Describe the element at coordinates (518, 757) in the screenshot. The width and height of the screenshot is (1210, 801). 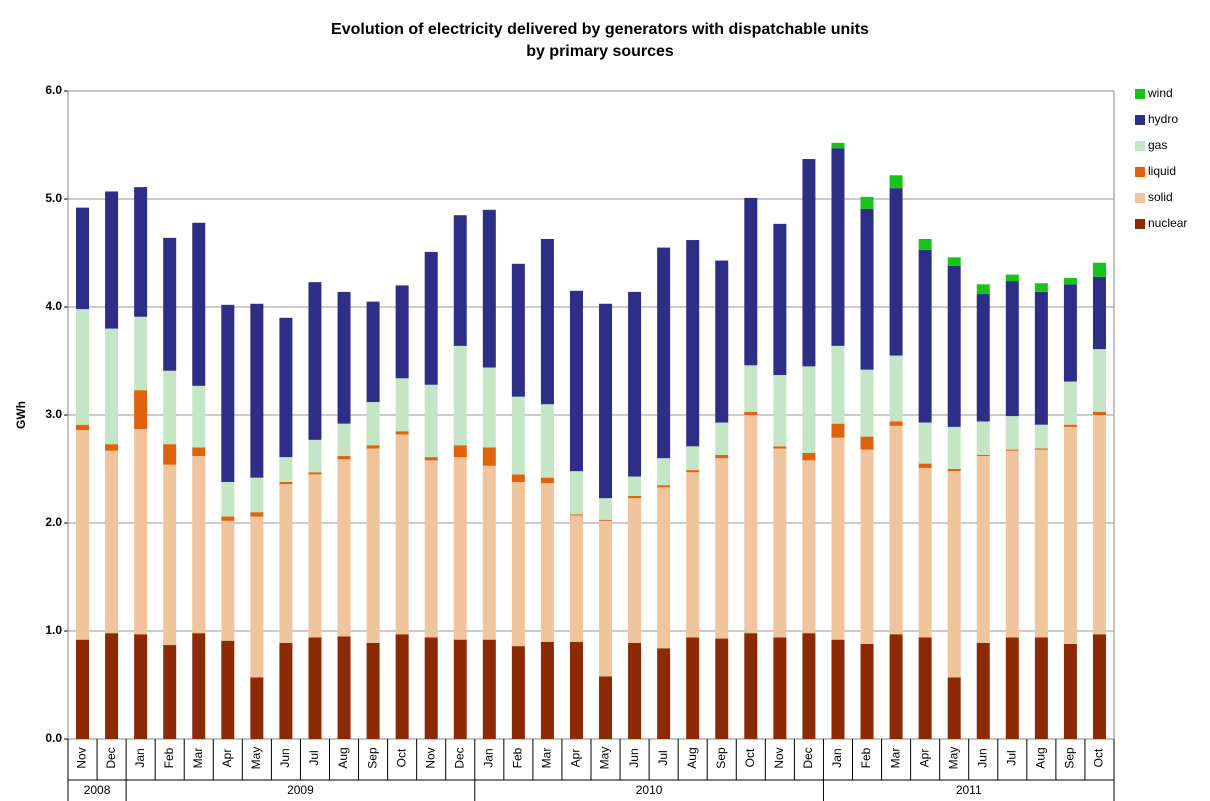
I see `x-tick-label: Feb` at that location.